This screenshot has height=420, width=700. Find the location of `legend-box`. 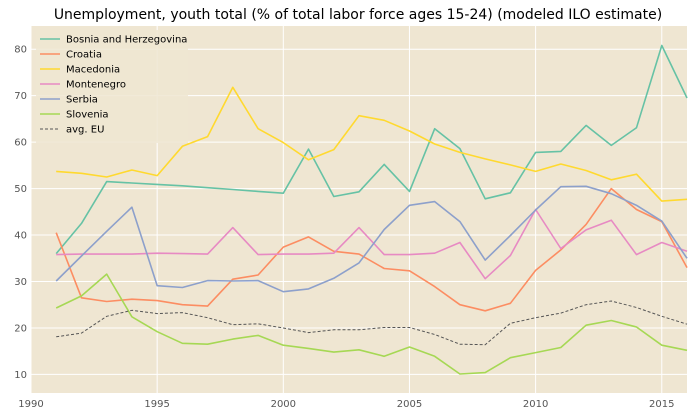

legend-box is located at coordinates (112, 86).